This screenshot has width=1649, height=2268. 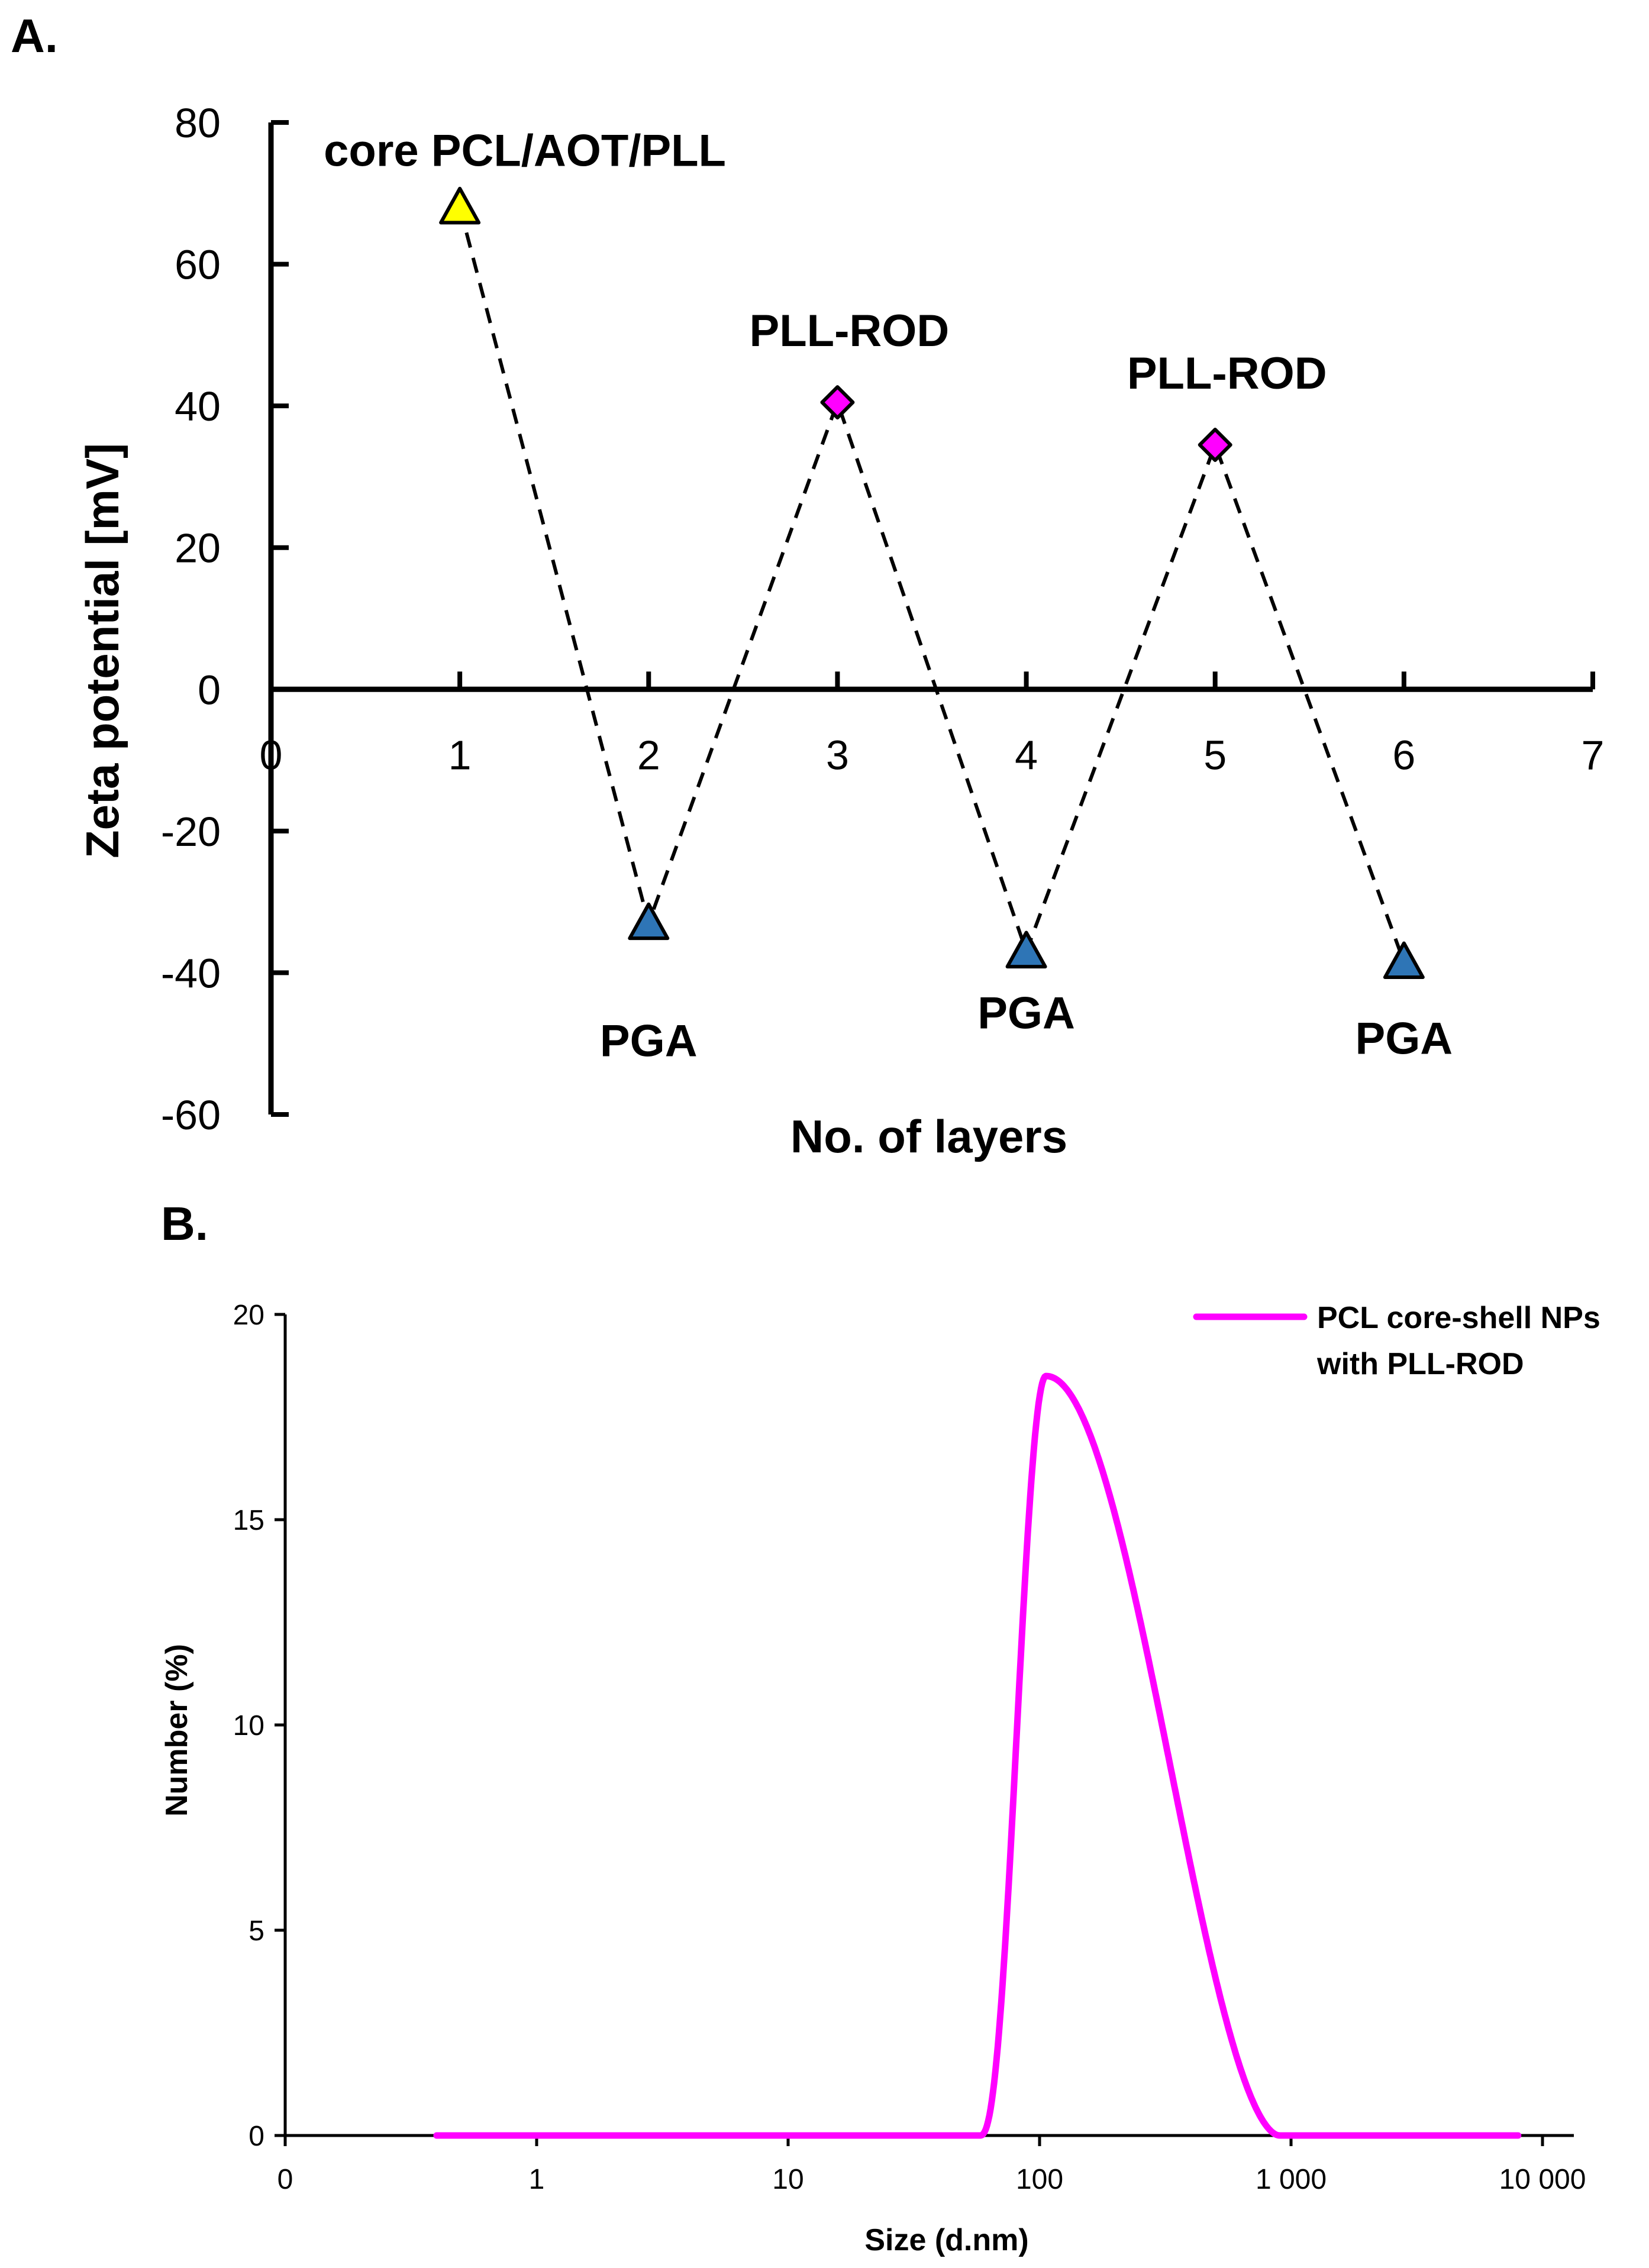 What do you see at coordinates (209, 690) in the screenshot?
I see `panel-a-y-tick-label: 0` at bounding box center [209, 690].